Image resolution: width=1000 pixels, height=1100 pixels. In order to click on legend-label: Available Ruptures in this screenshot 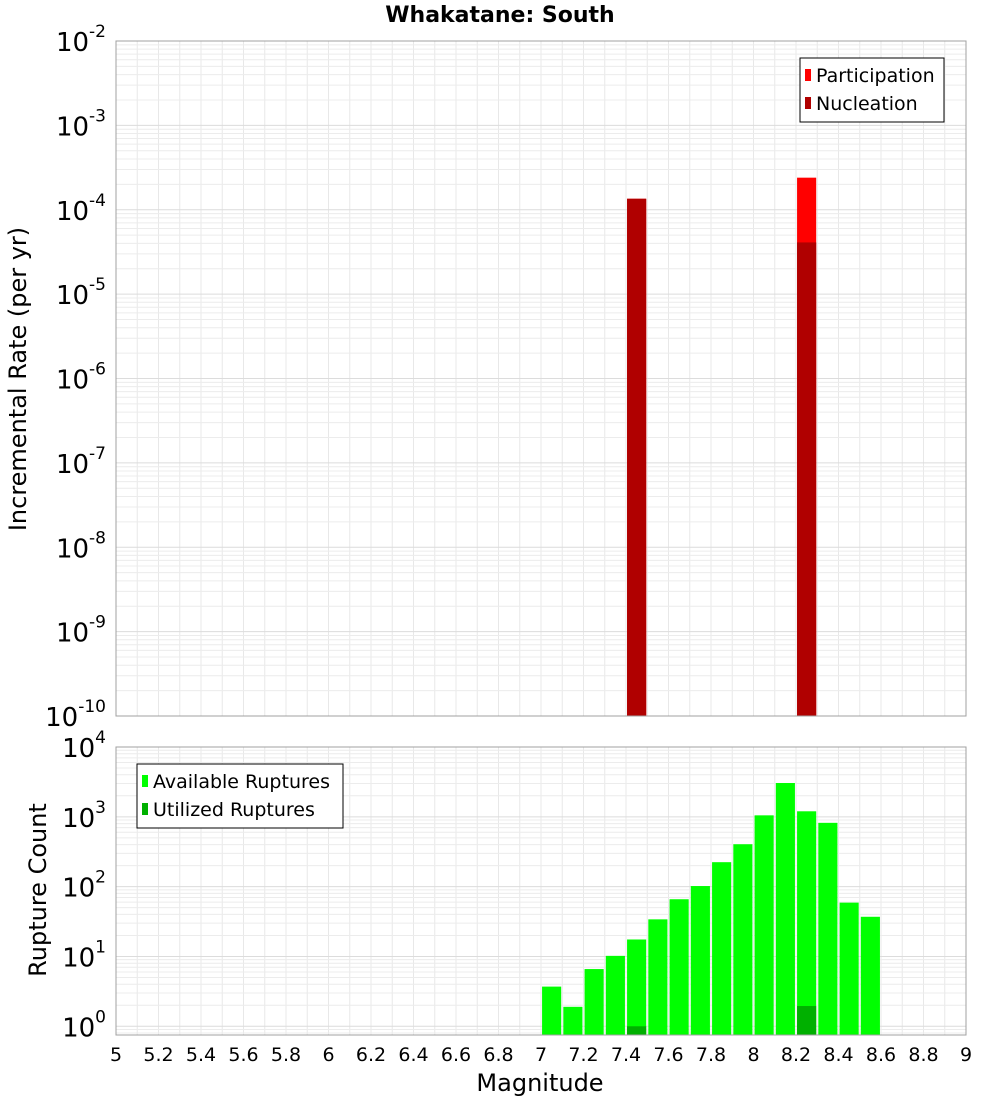, I will do `click(241, 782)`.